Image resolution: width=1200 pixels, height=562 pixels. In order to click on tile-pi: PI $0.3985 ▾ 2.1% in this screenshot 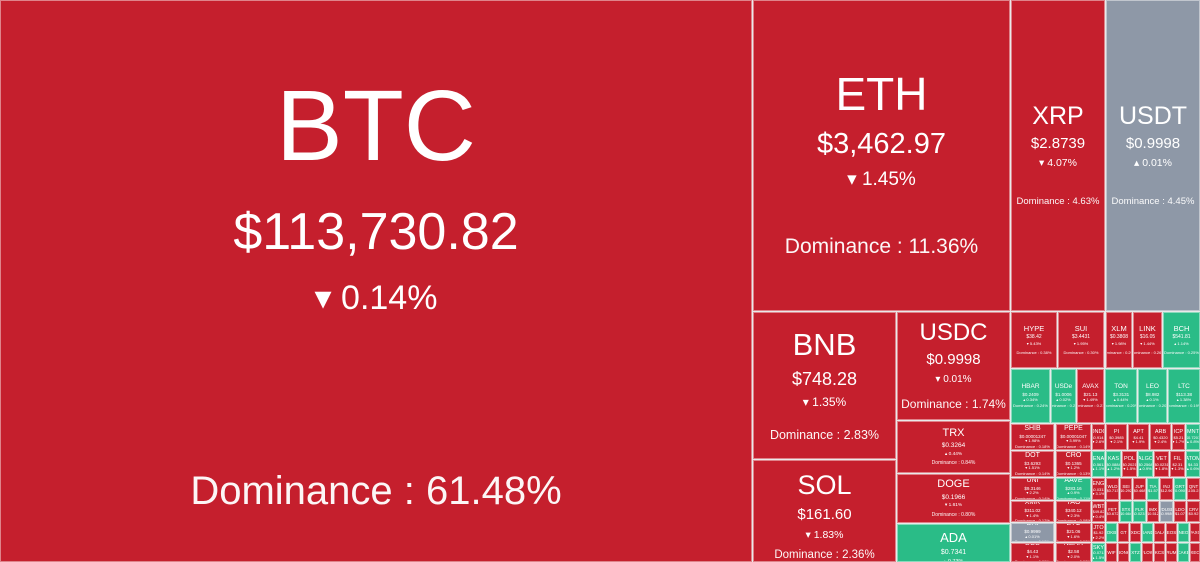, I will do `click(1116, 437)`.